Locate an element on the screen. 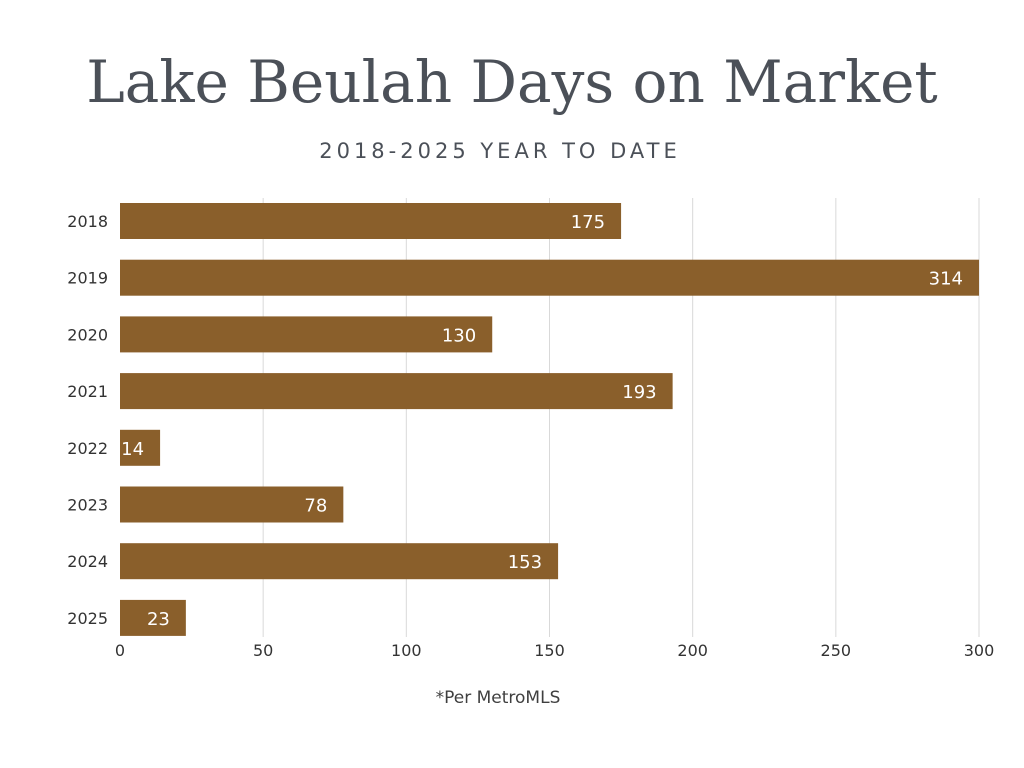  x-tick-labels: 0 50 100 150 200 250 300 is located at coordinates (554, 650).